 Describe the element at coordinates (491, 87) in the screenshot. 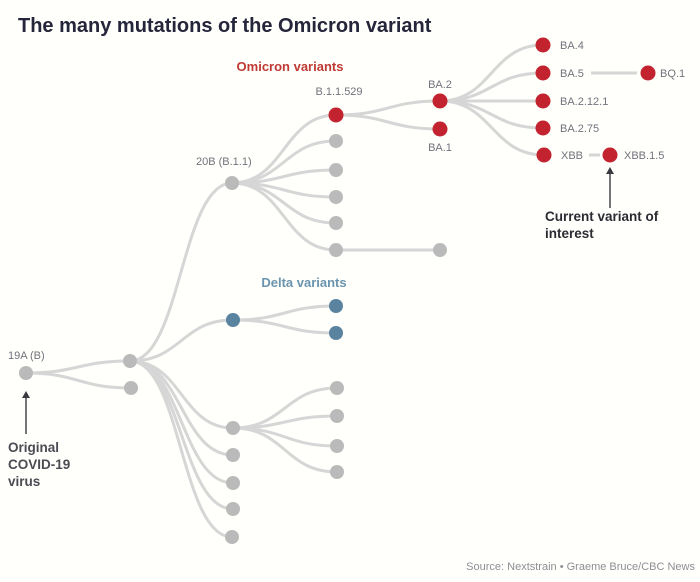

I see `link-ba2-to-ba5` at that location.